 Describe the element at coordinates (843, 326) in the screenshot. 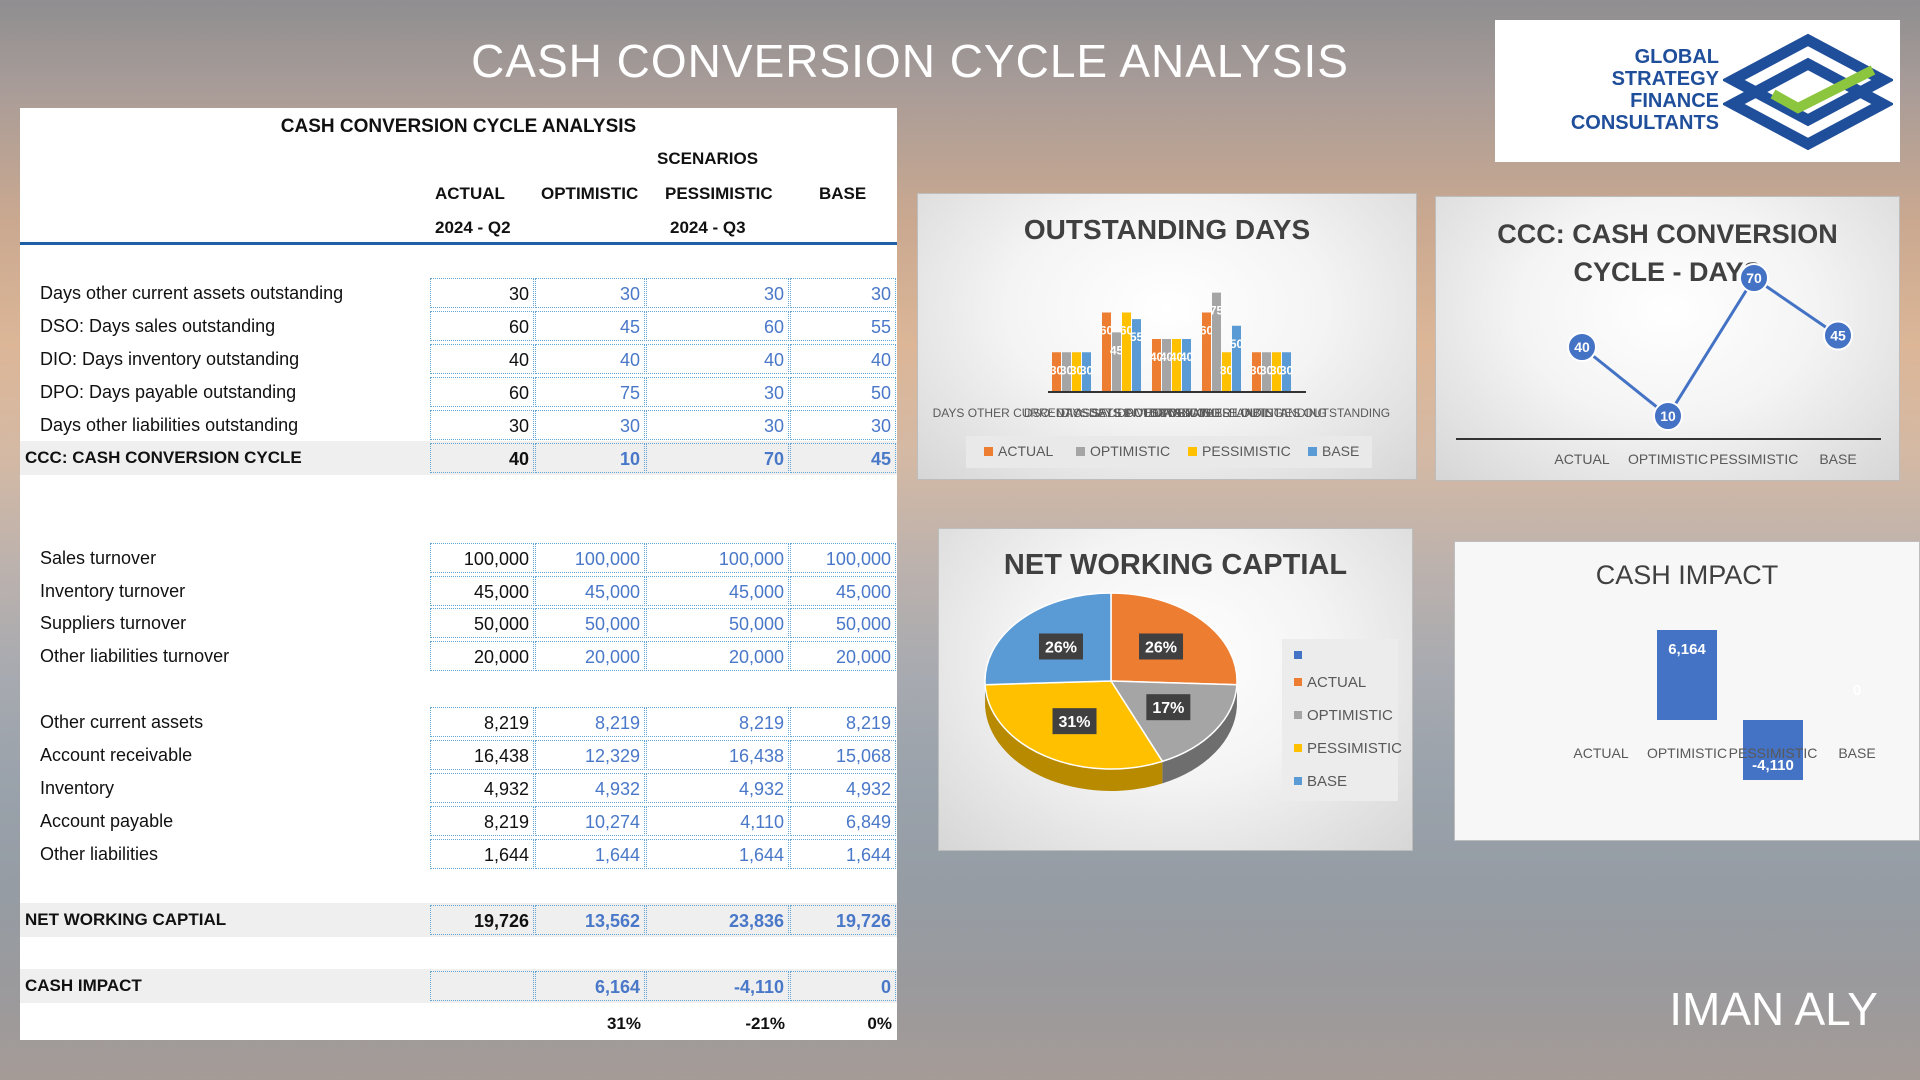

I see `table-cell: 55` at that location.